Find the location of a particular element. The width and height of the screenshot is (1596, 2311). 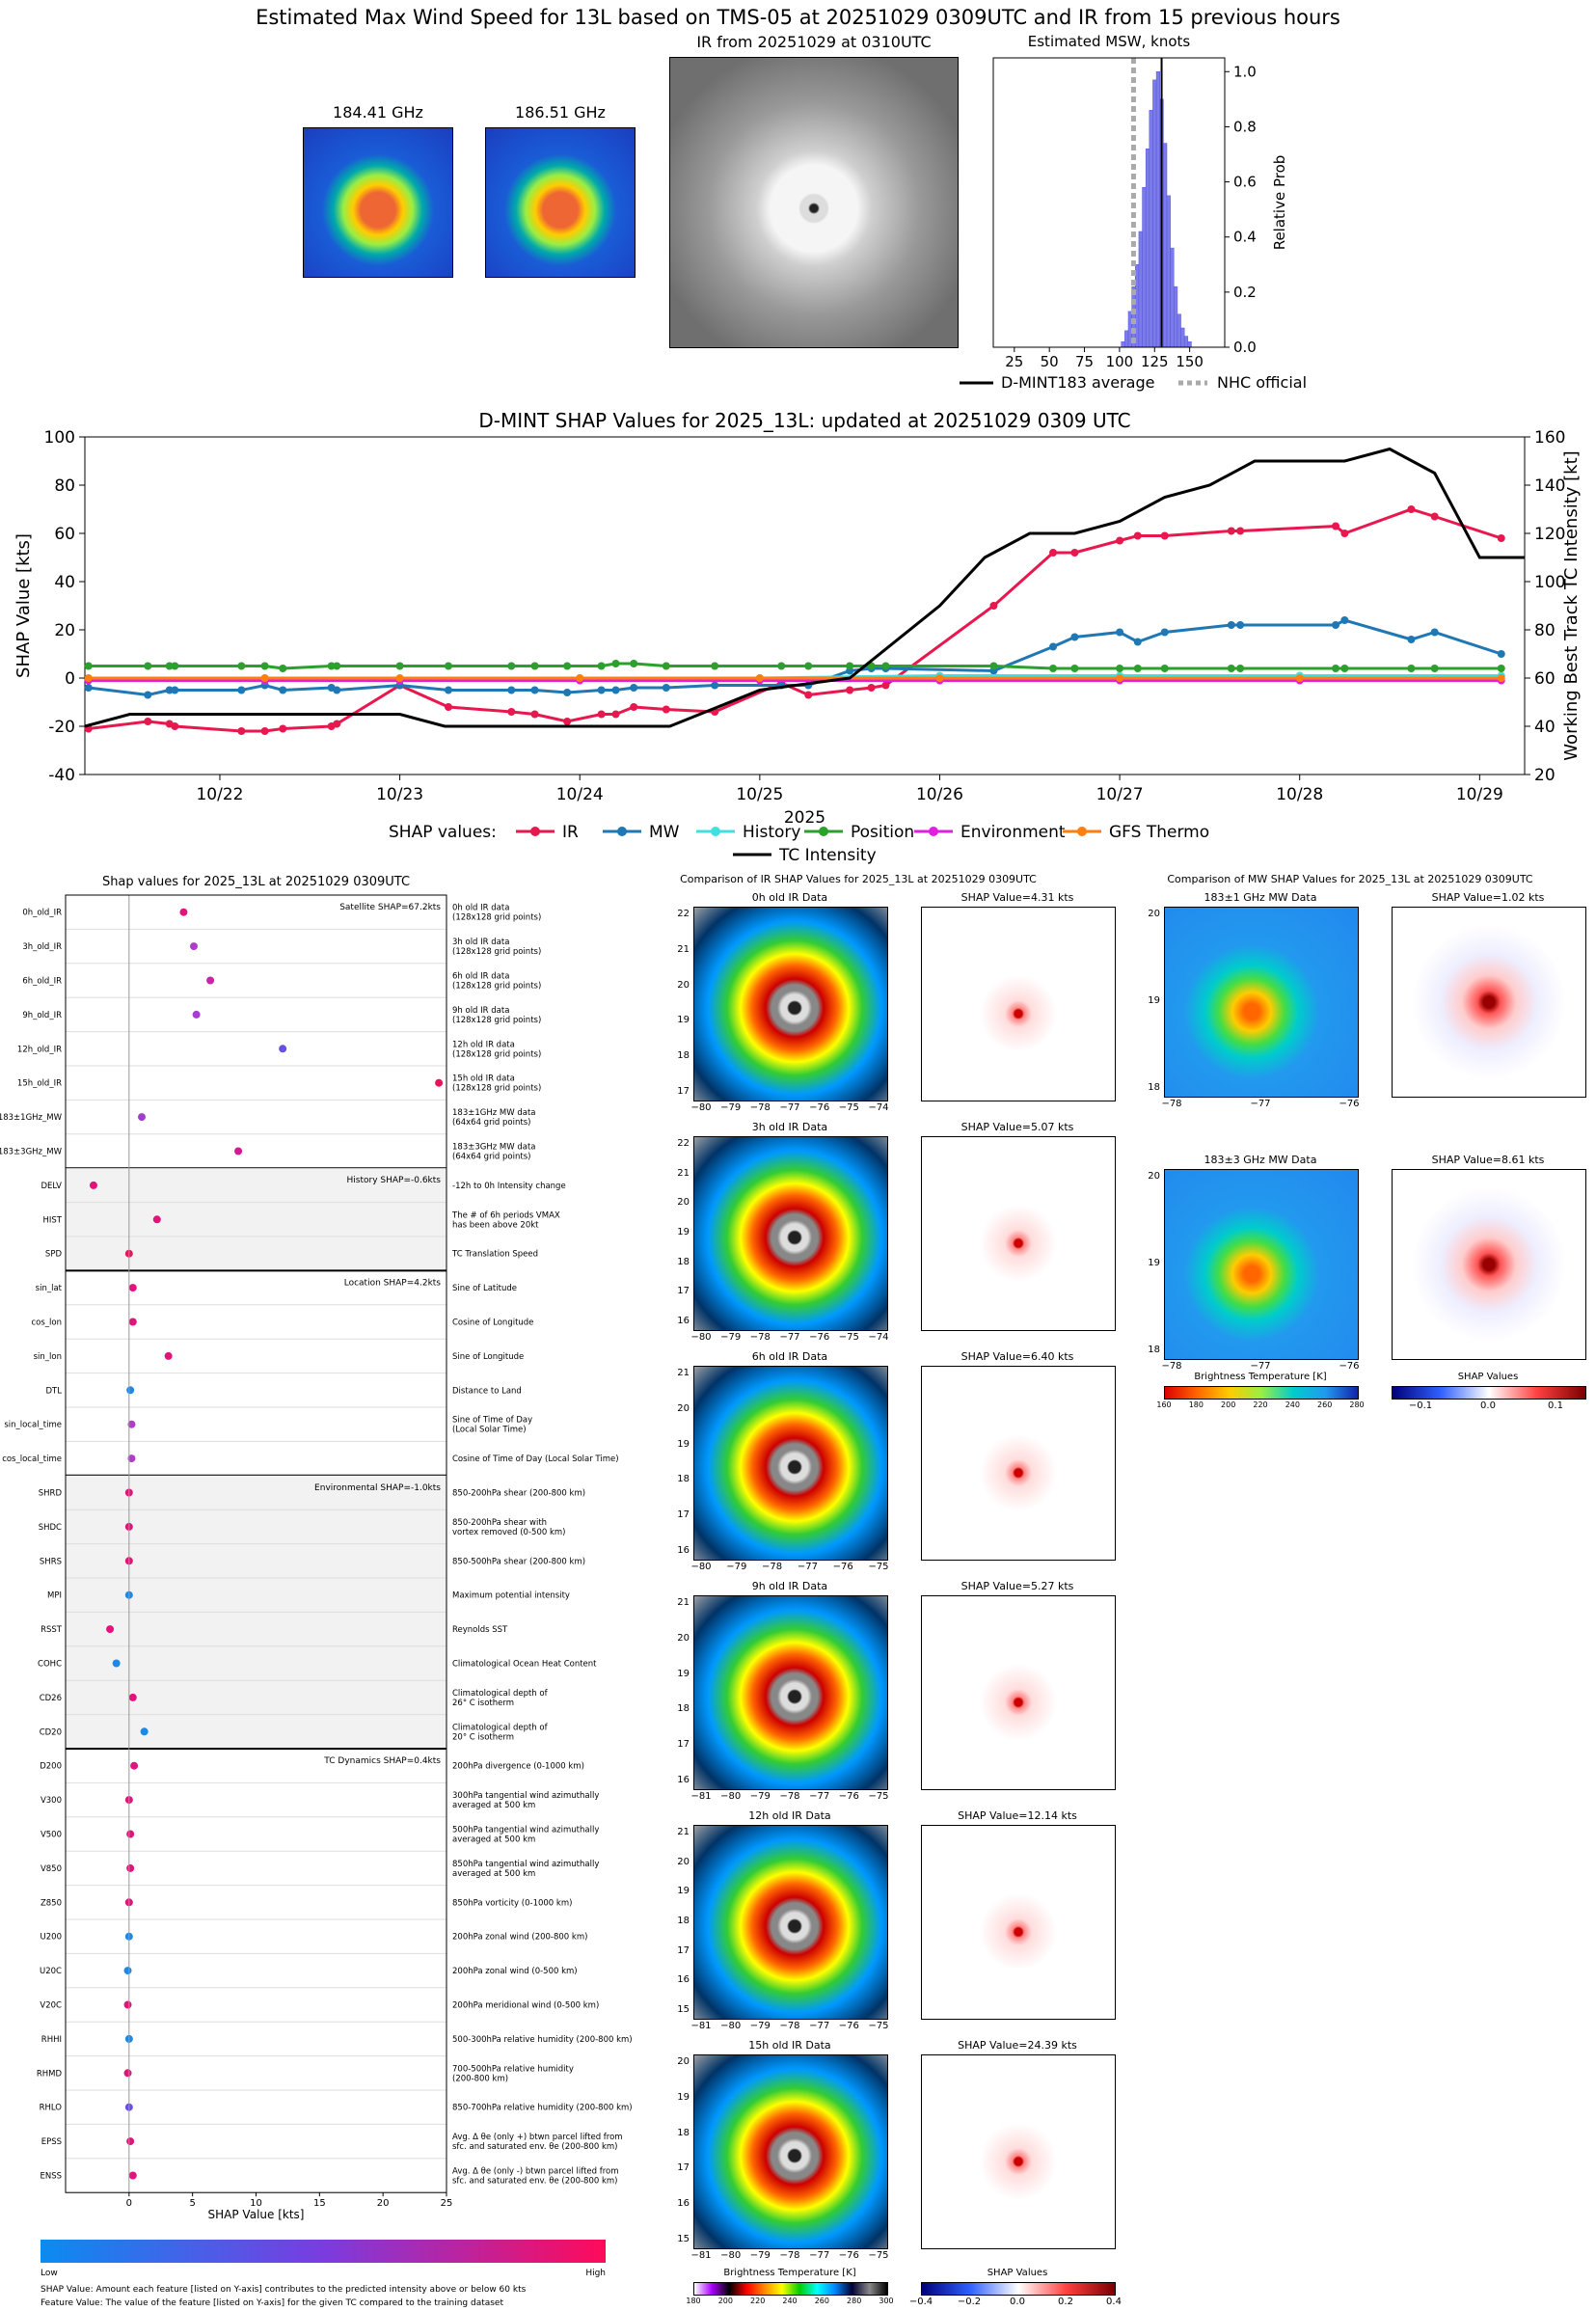

mw1-image is located at coordinates (378, 202).